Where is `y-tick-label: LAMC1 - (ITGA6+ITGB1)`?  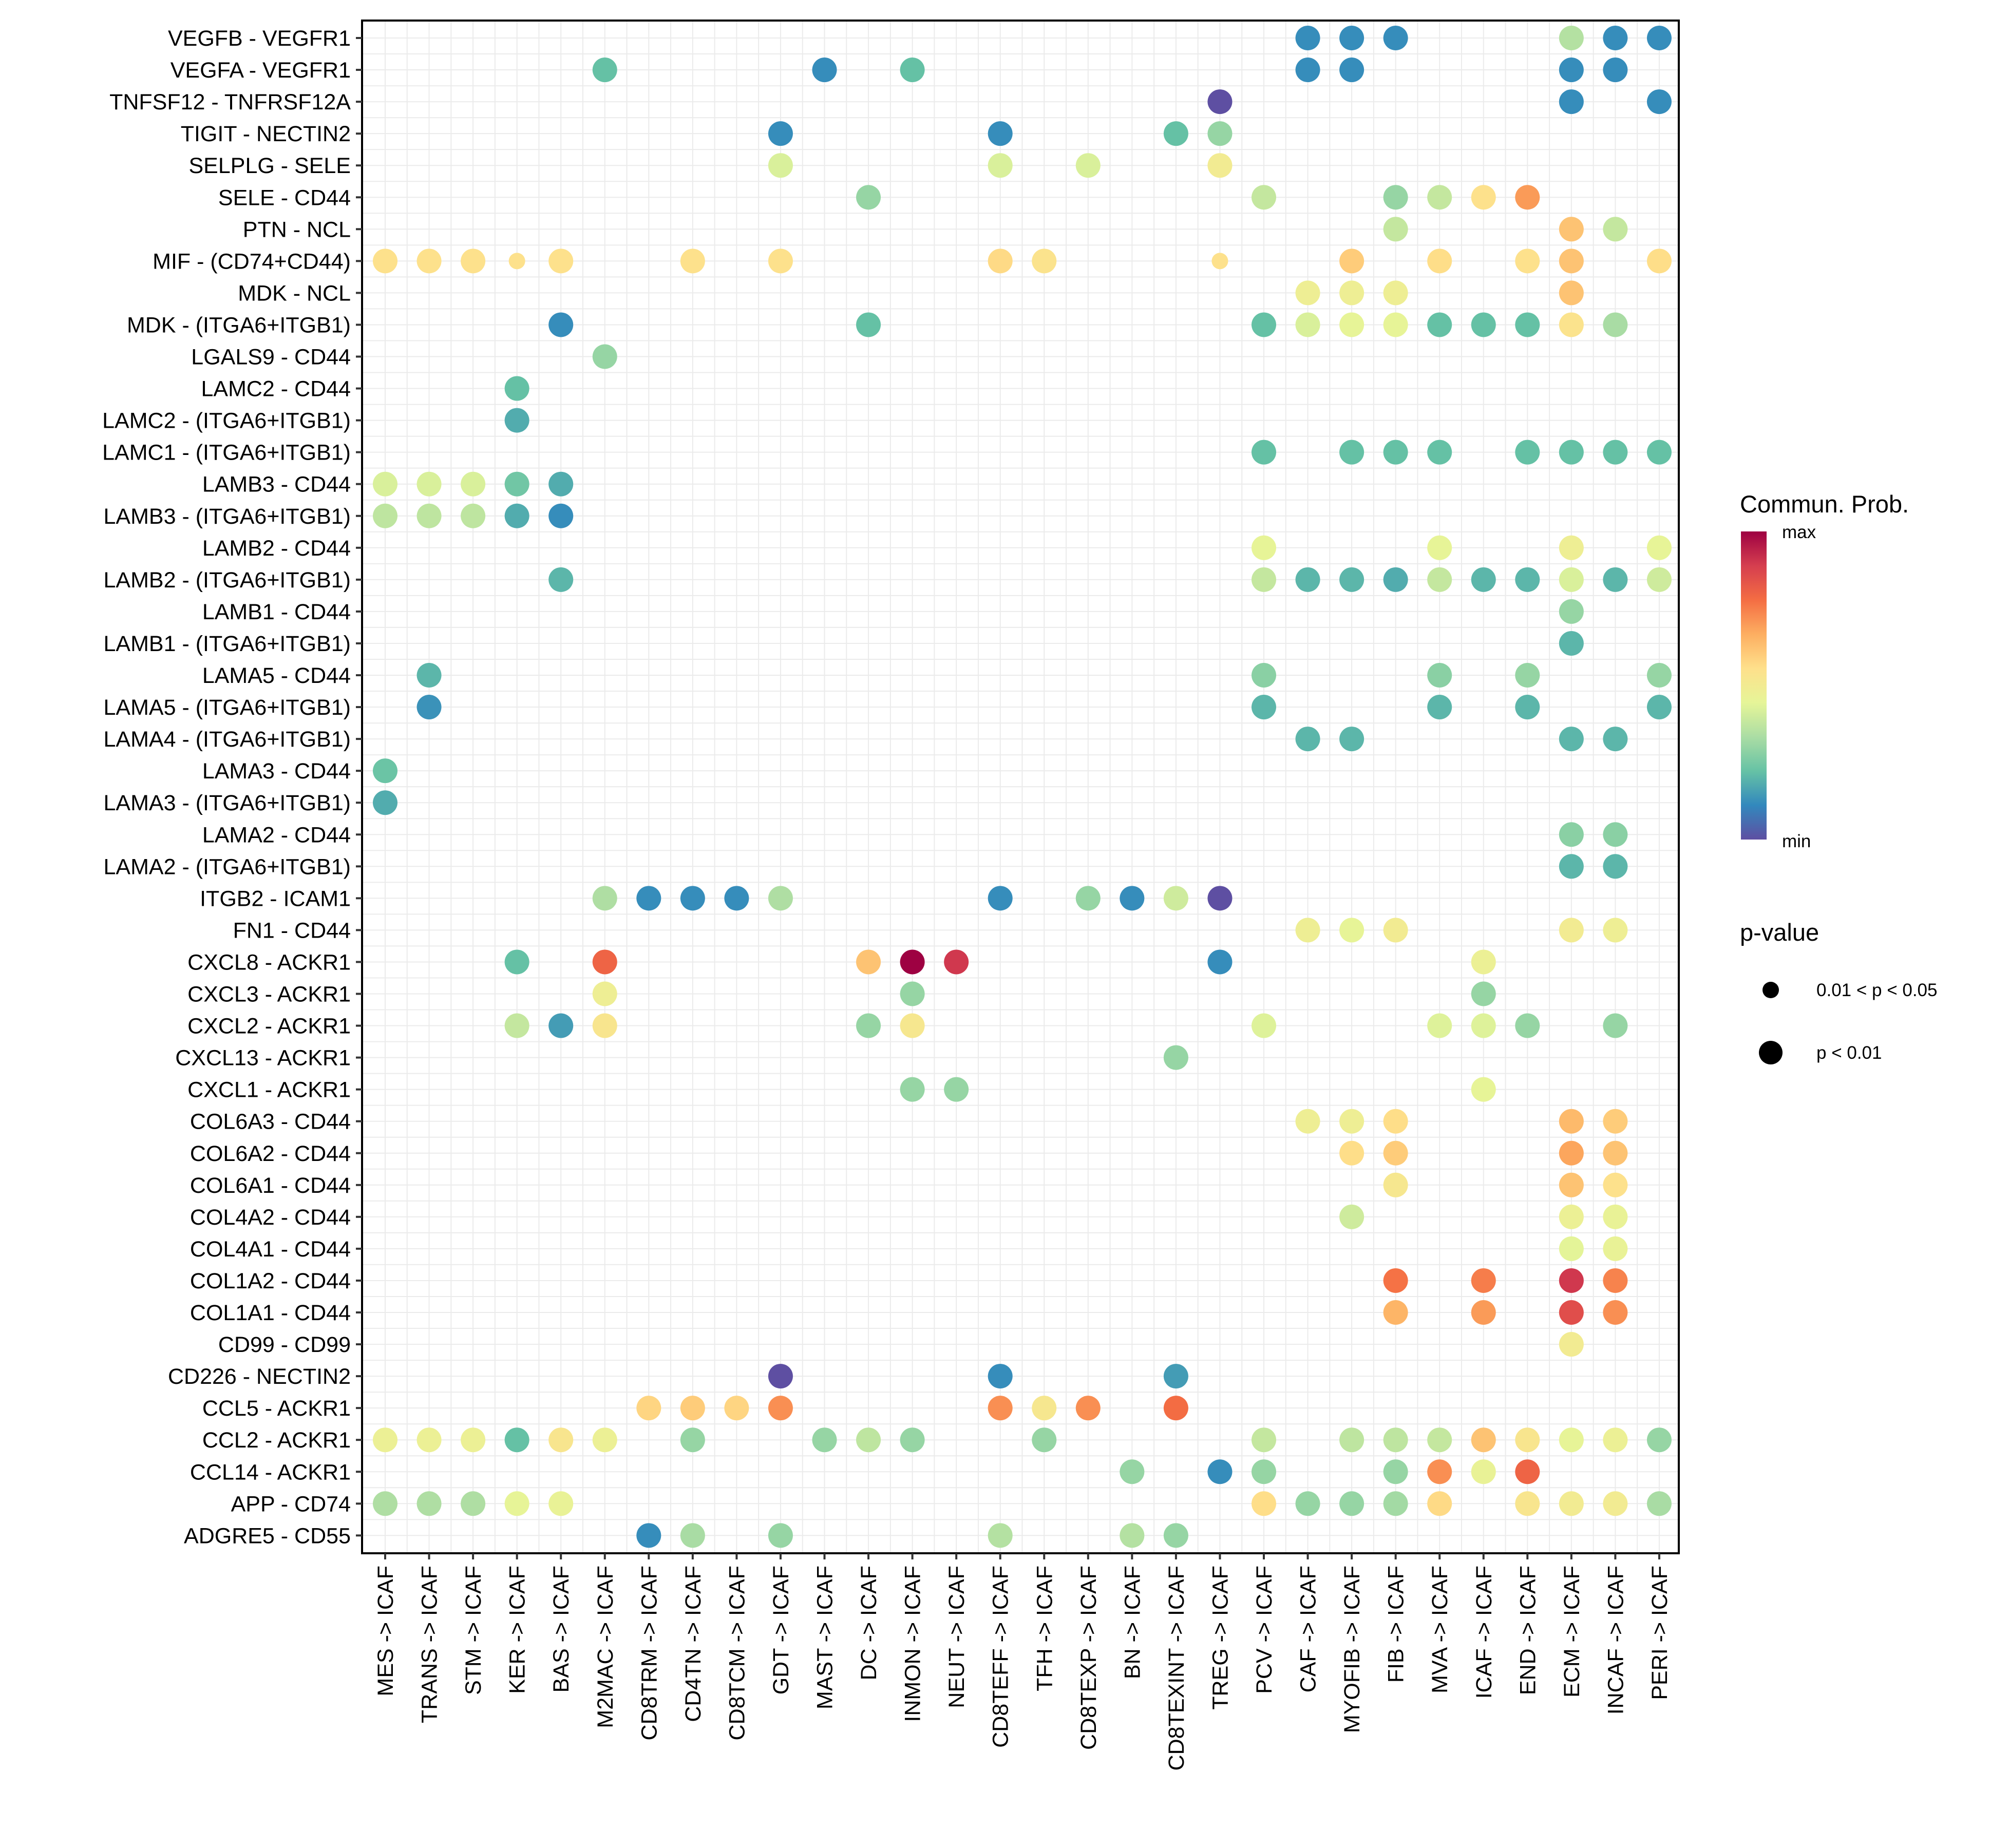
y-tick-label: LAMC1 - (ITGA6+ITGB1) is located at coordinates (227, 453).